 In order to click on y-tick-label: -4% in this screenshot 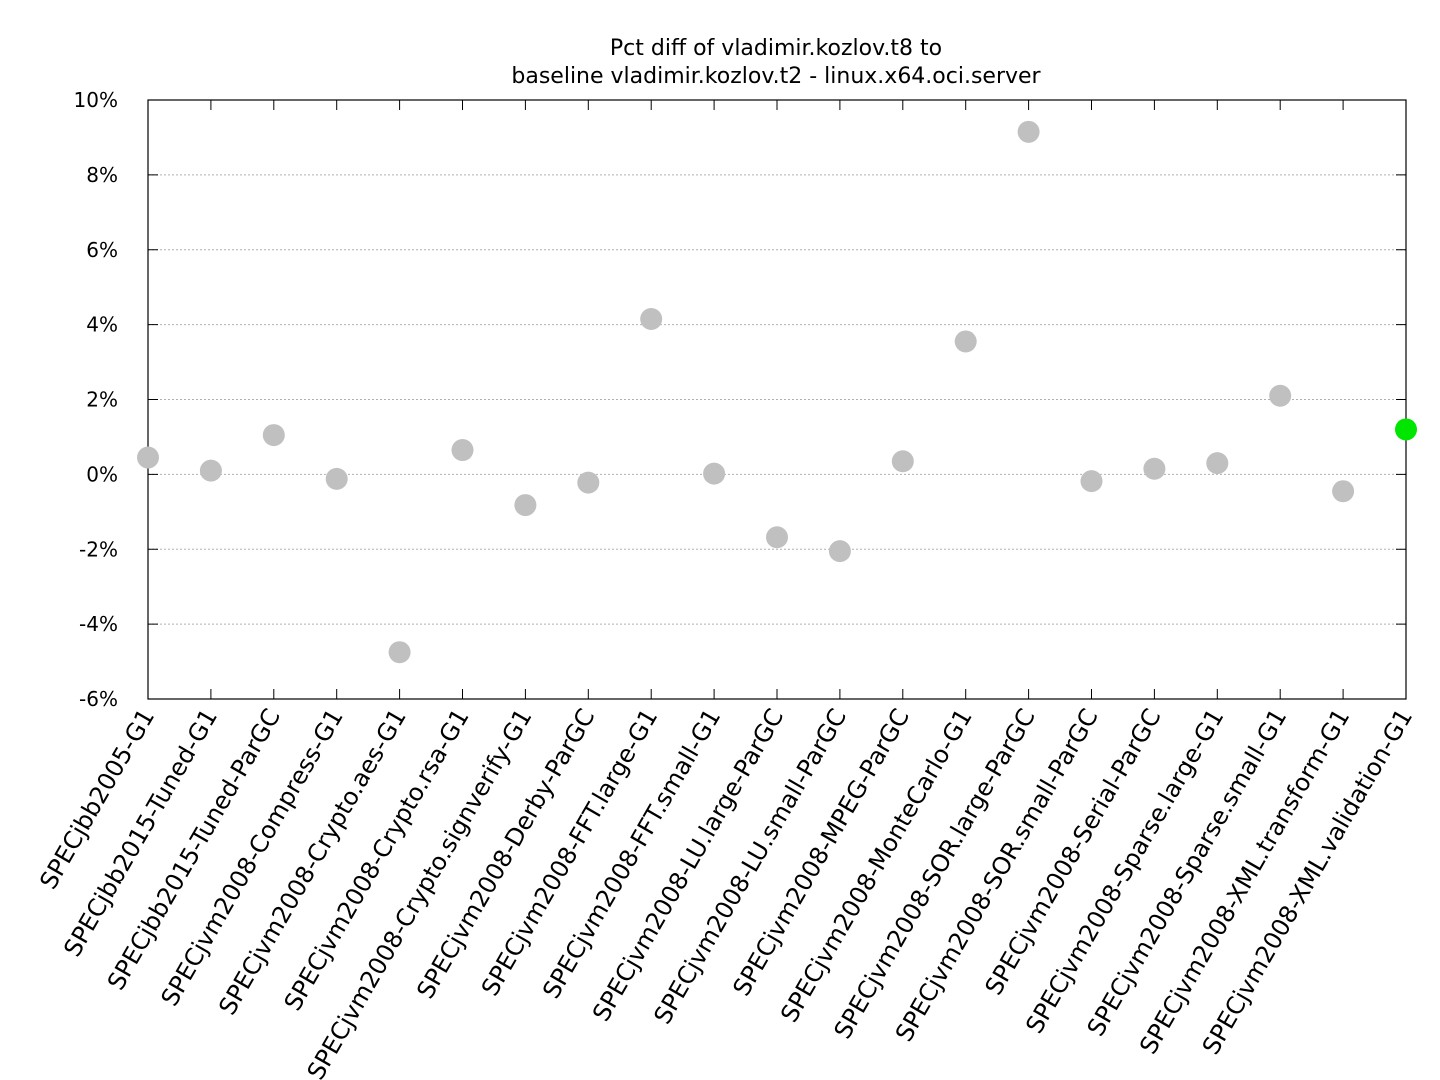, I will do `click(98, 624)`.